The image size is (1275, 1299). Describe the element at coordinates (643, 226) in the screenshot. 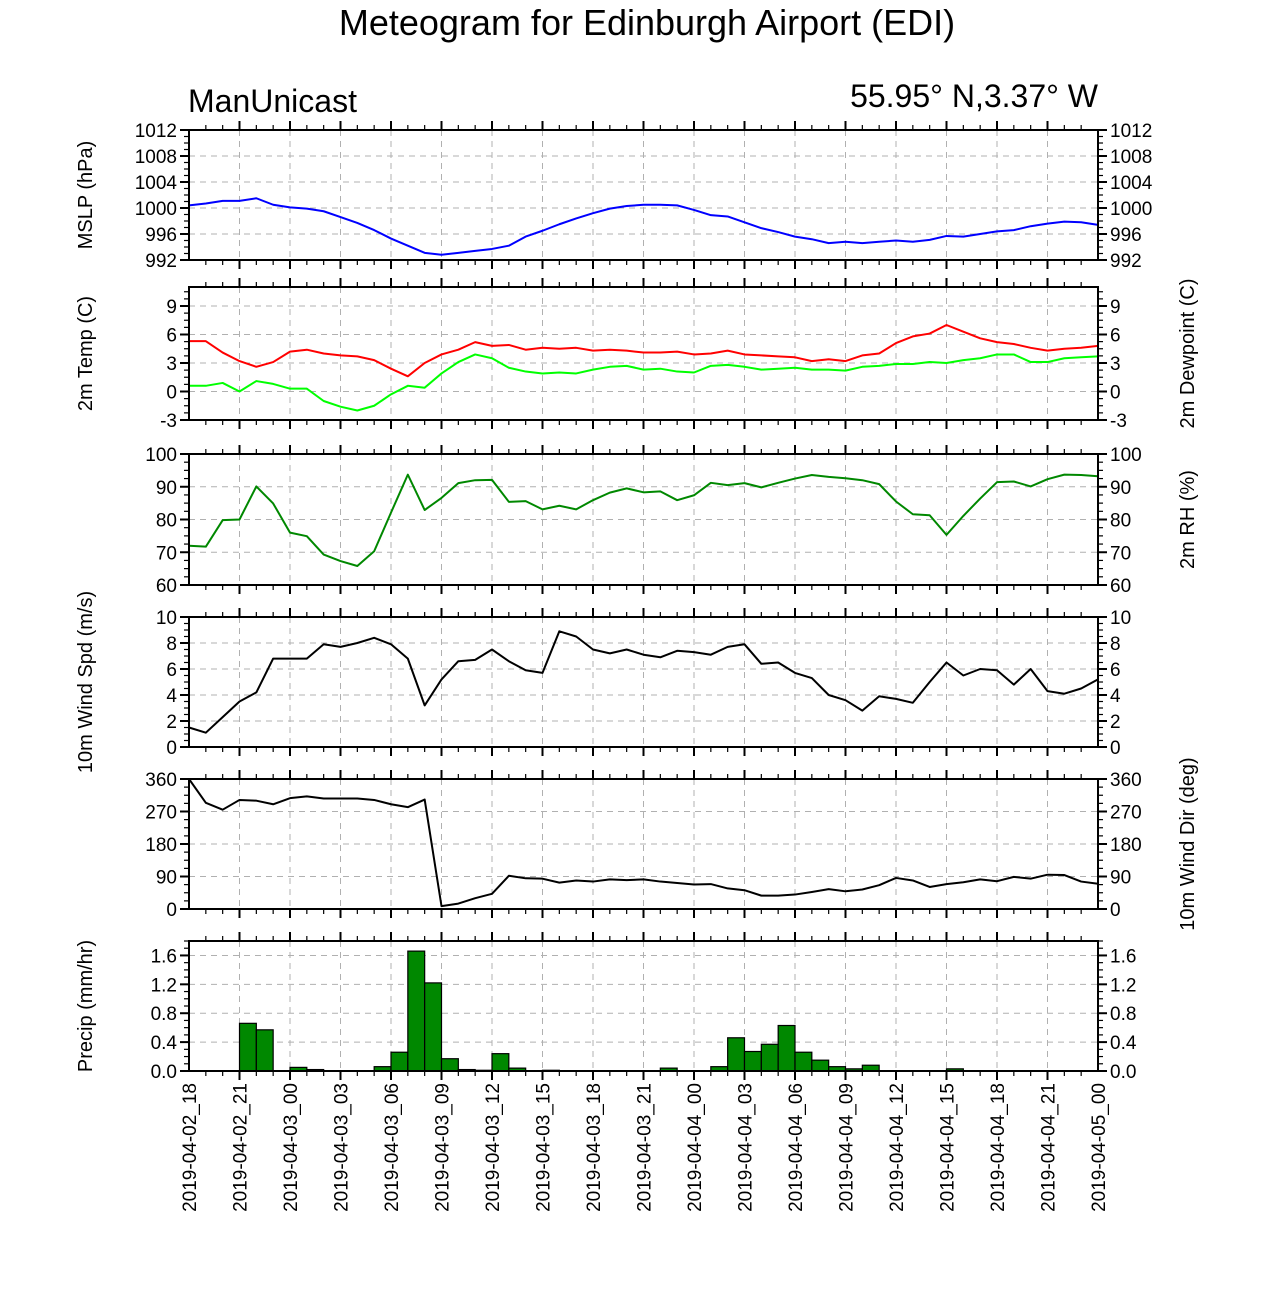

I see `mslp-series-line` at that location.